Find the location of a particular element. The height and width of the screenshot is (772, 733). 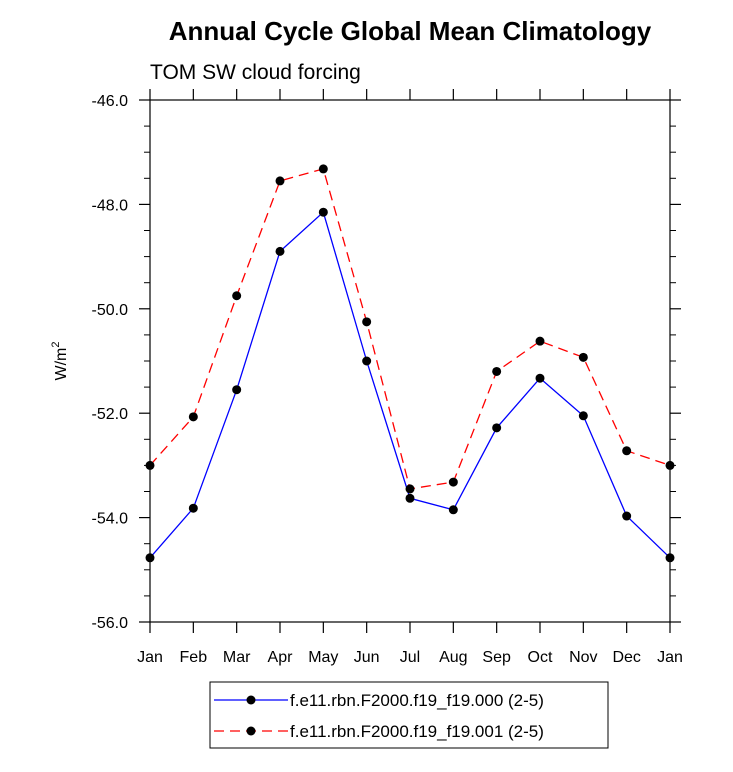

x-tick-label: Feb is located at coordinates (194, 657).